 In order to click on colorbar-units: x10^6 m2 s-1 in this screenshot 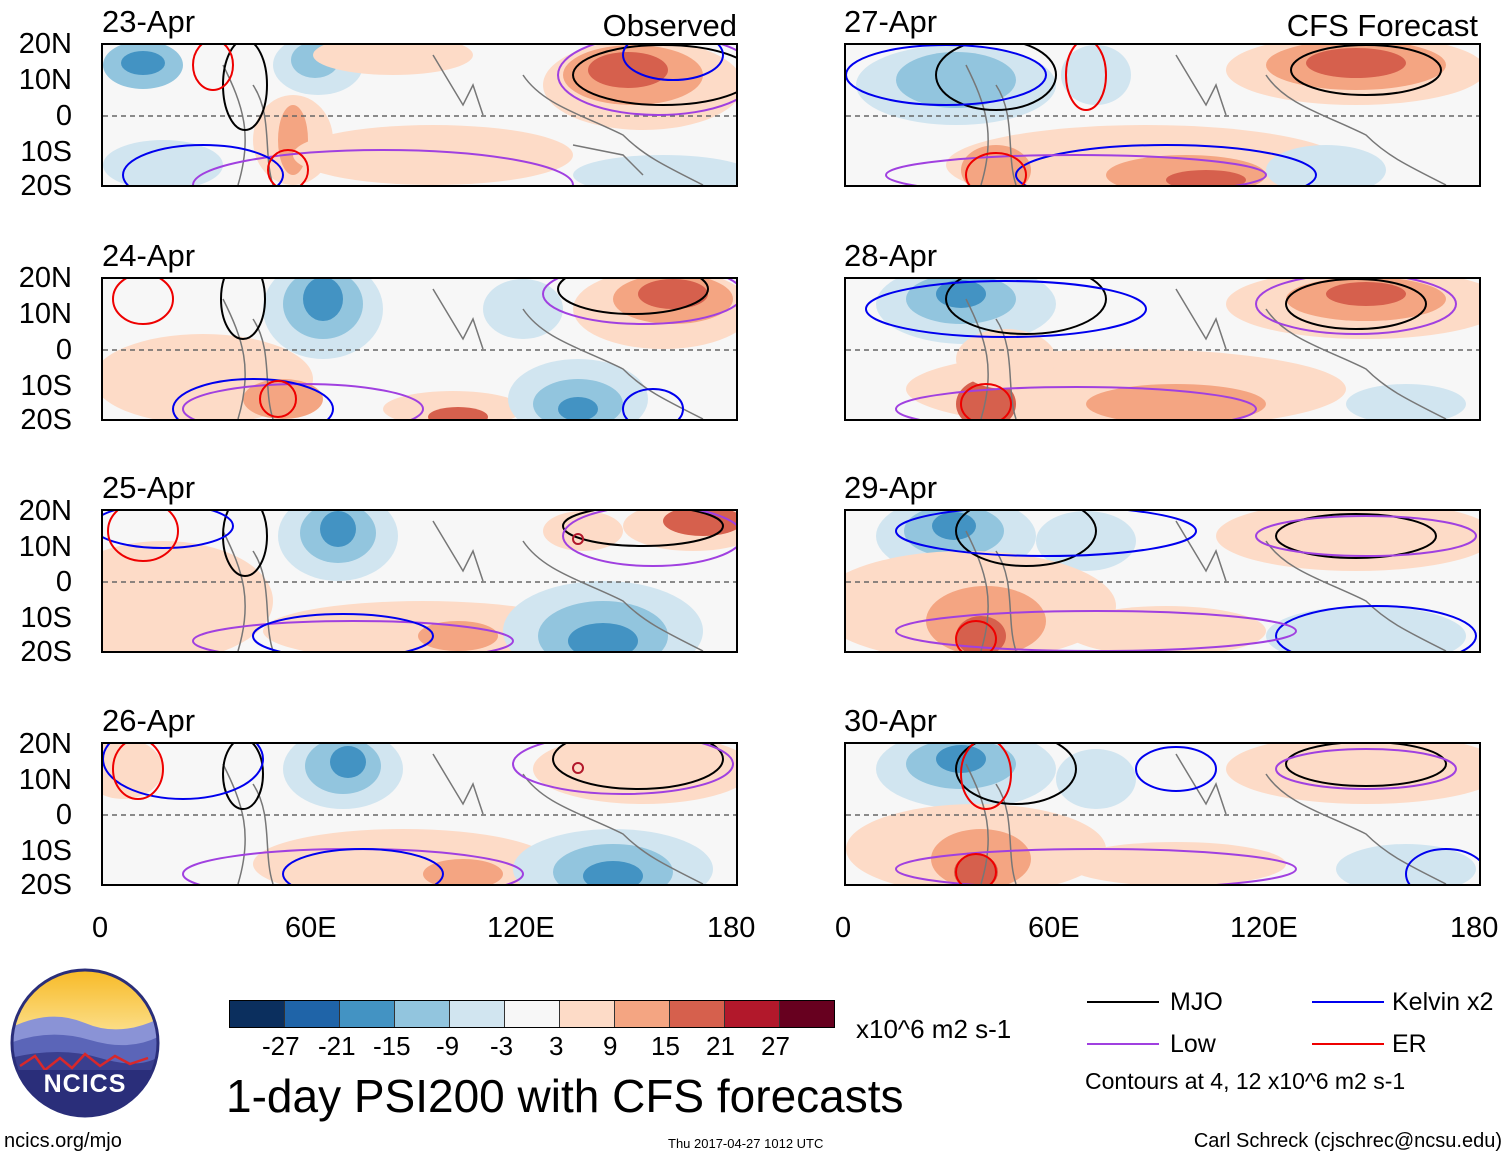, I will do `click(934, 1029)`.